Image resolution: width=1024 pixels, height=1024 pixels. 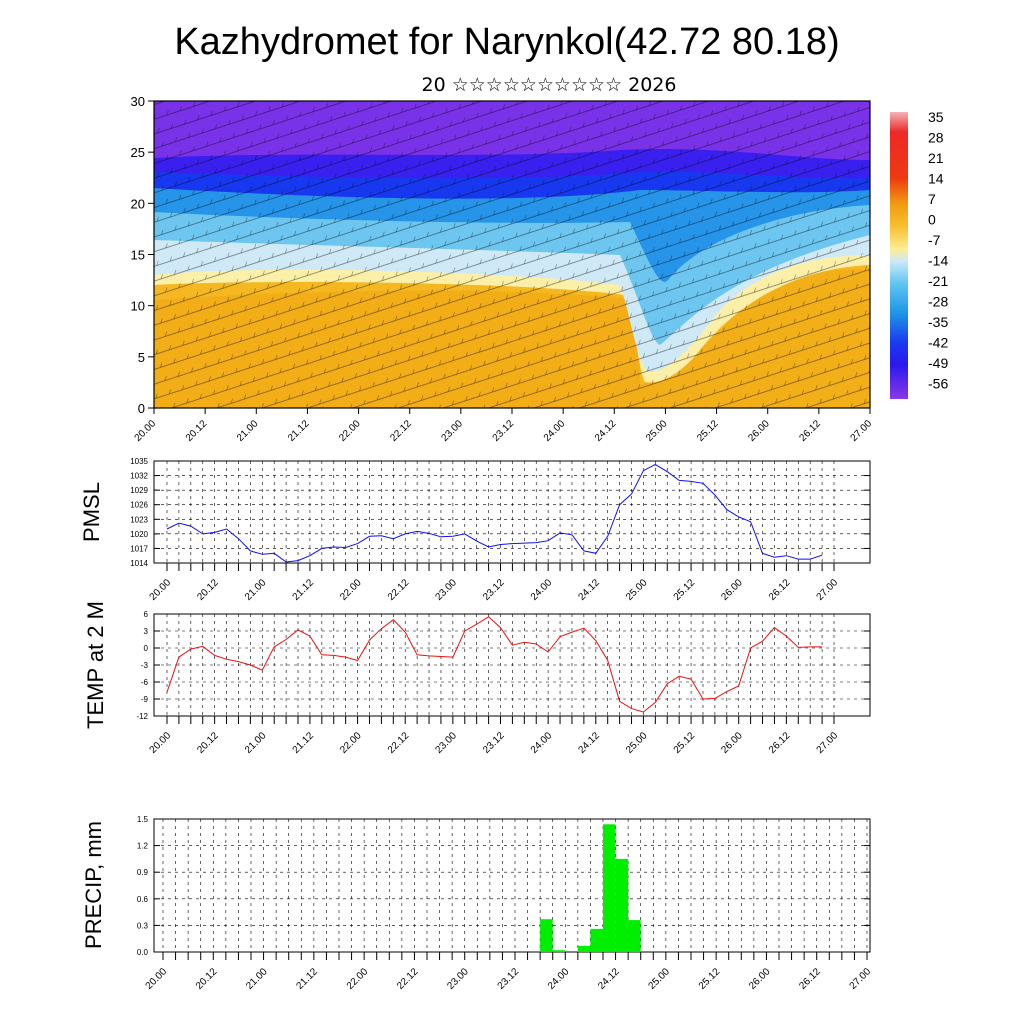 I want to click on colorbar-label: 28, so click(x=936, y=138).